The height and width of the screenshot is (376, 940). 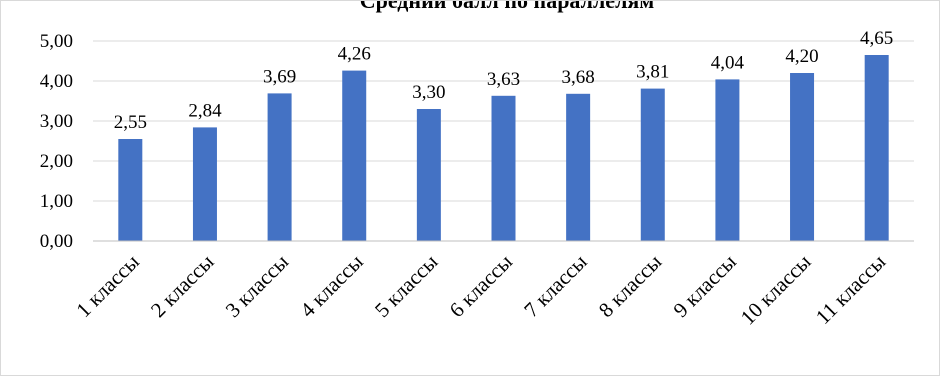 I want to click on x-category-label: 2 классы, so click(x=182, y=286).